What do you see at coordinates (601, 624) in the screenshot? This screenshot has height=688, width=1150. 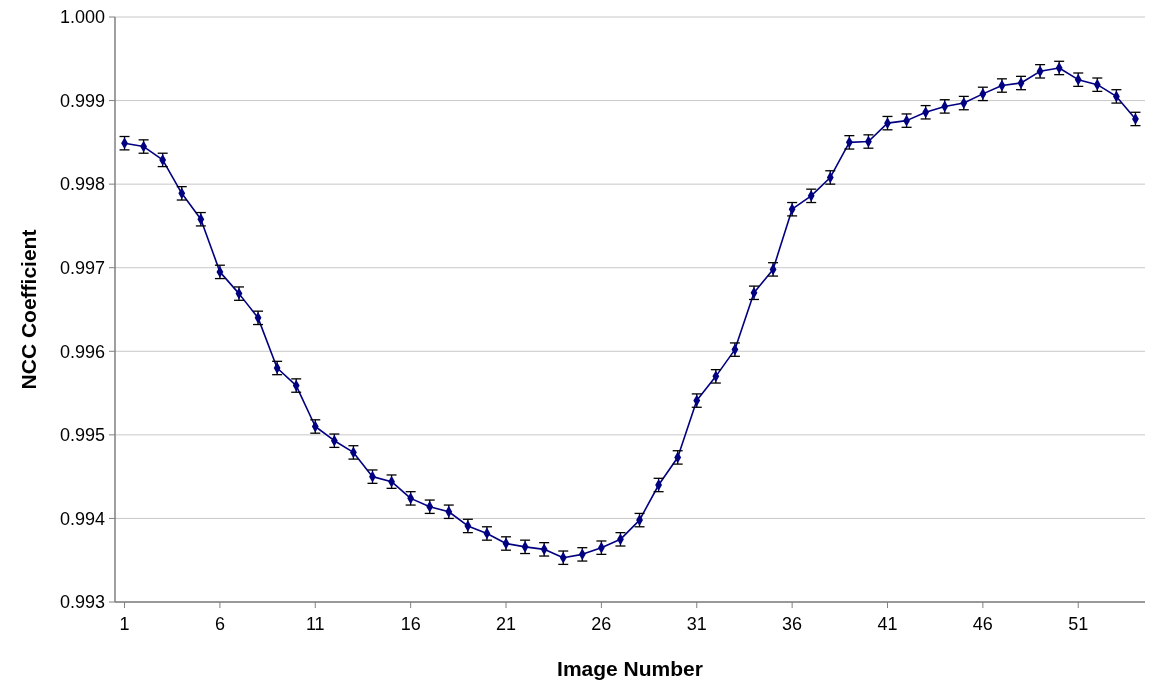 I see `x-tick-label: 26` at bounding box center [601, 624].